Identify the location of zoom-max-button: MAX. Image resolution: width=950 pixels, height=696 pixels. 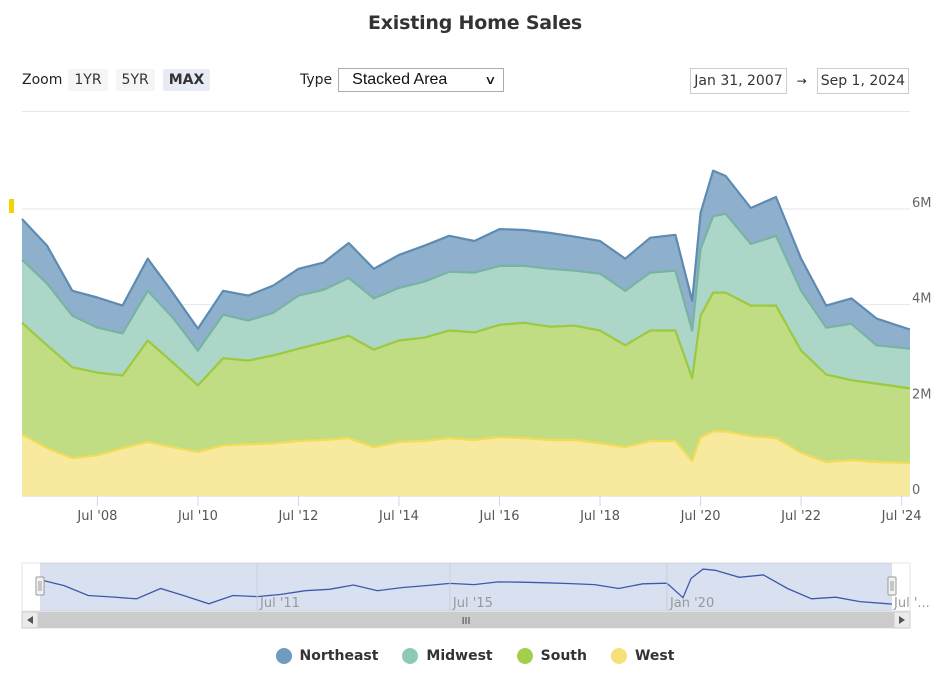
(186, 80).